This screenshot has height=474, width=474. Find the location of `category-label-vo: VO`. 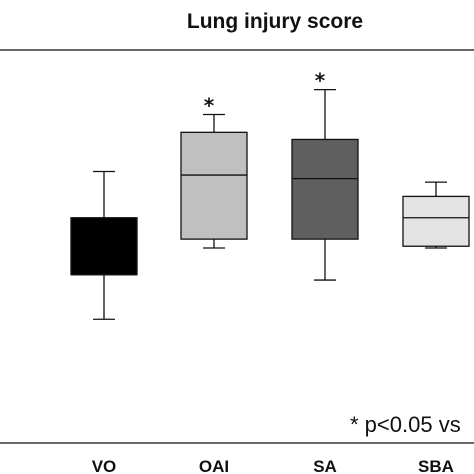

category-label-vo: VO is located at coordinates (104, 465).